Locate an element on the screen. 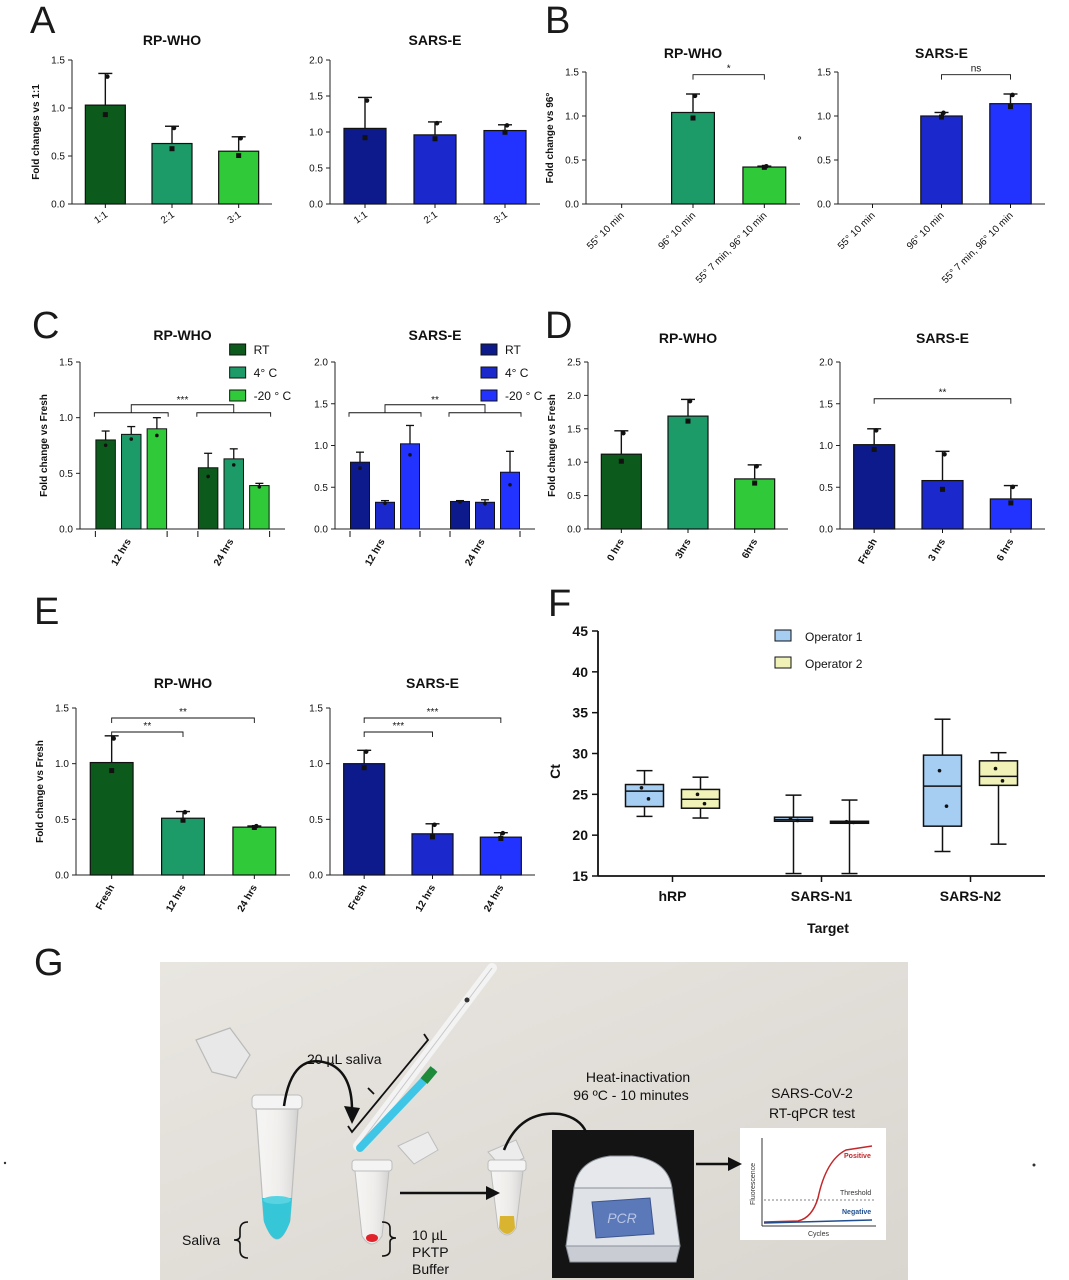  chart-d2: SARS-E 0.0 0.5 1.0 1.5 2.0 Fresh 3 hrs 6 hrs ** is located at coordinates (932, 448).